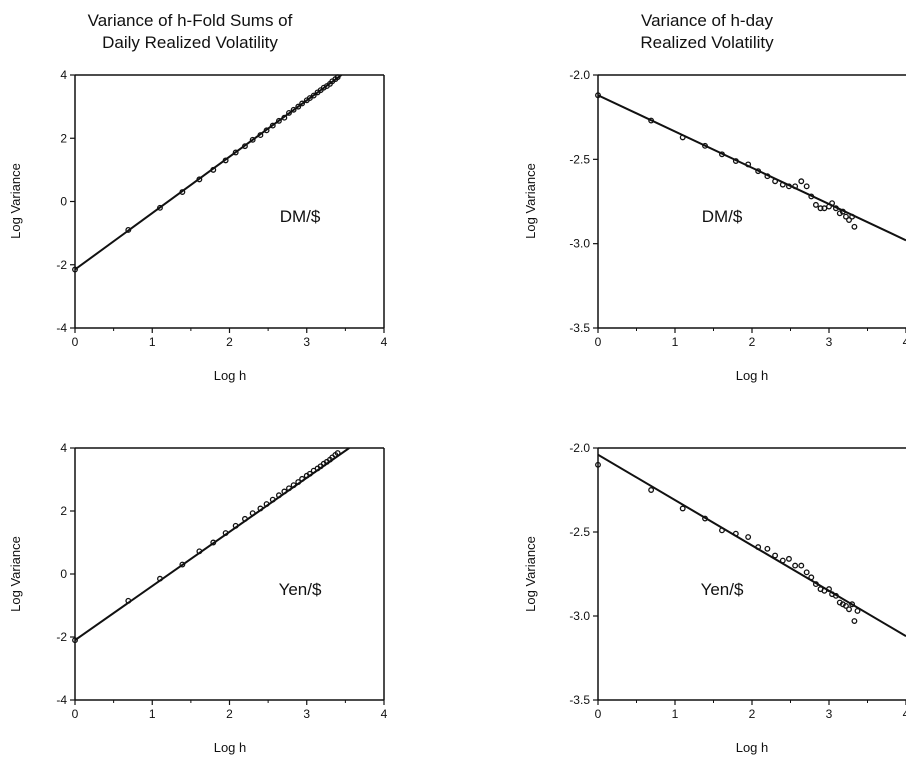 This screenshot has width=906, height=768. Describe the element at coordinates (190, 42) in the screenshot. I see `left-title-line-2: Daily Realized Volatility` at that location.